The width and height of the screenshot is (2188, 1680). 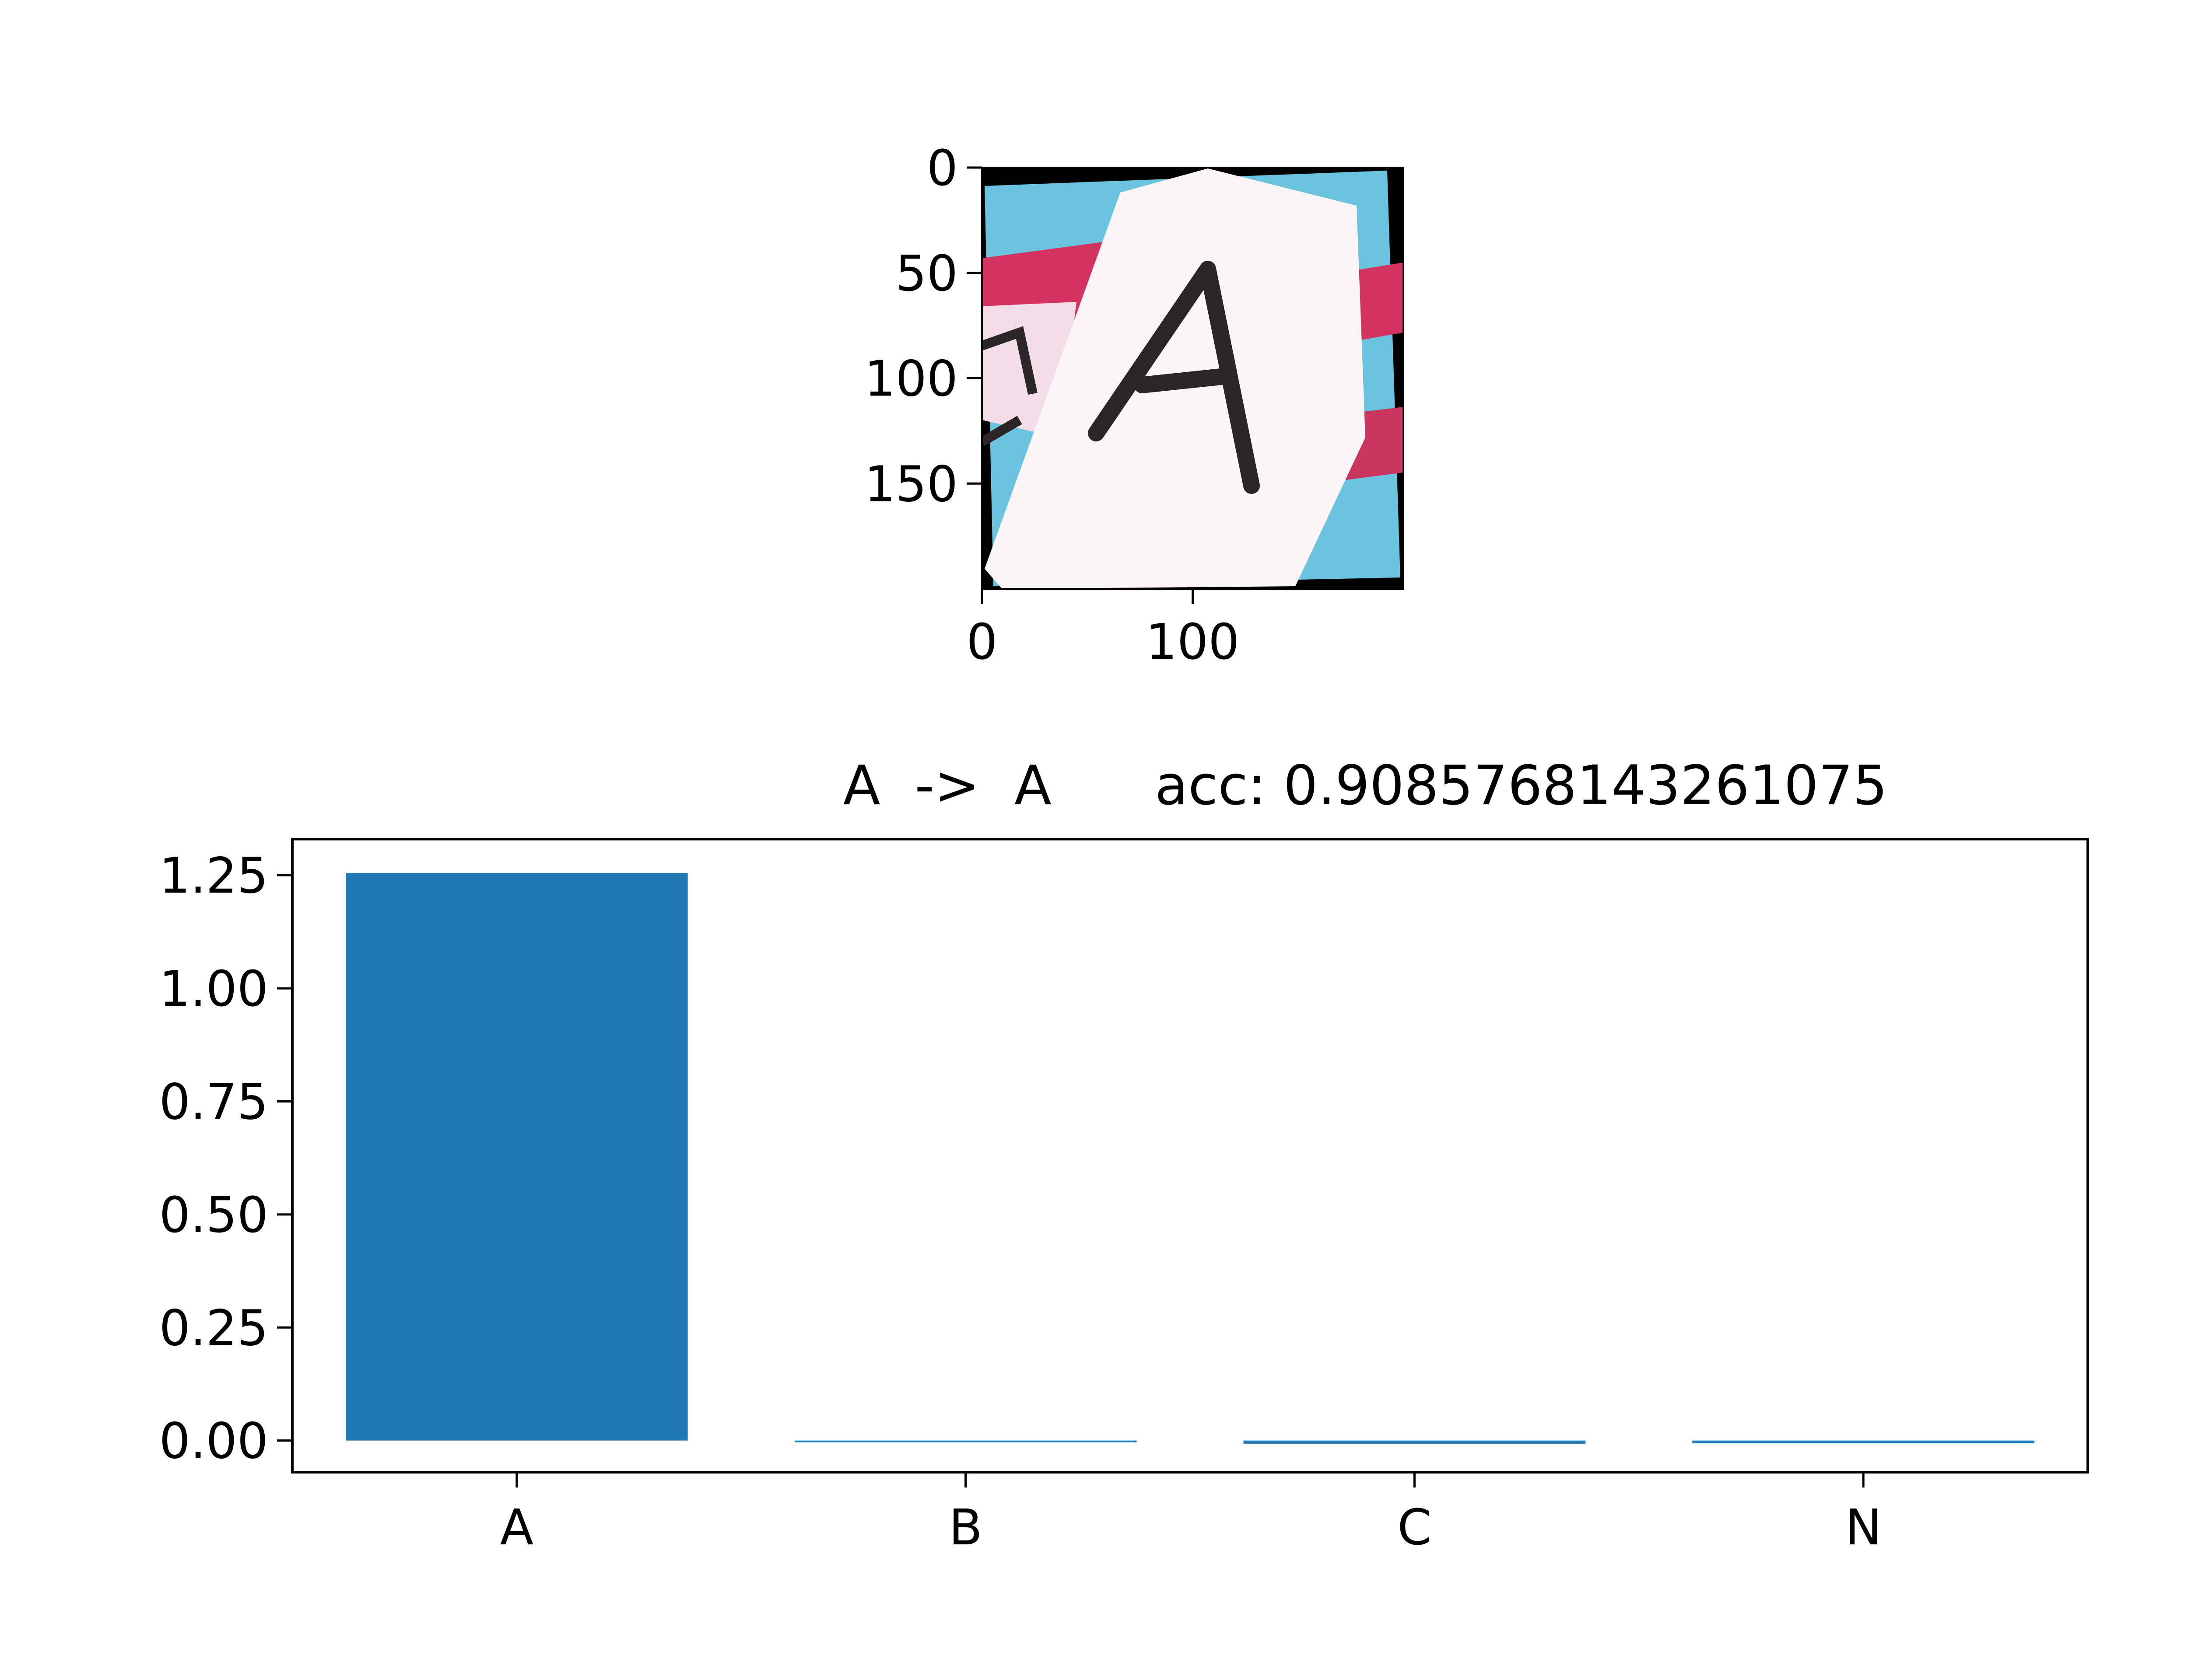 I want to click on image-panel: 0 100 0 50 100 150, so click(x=1134, y=405).